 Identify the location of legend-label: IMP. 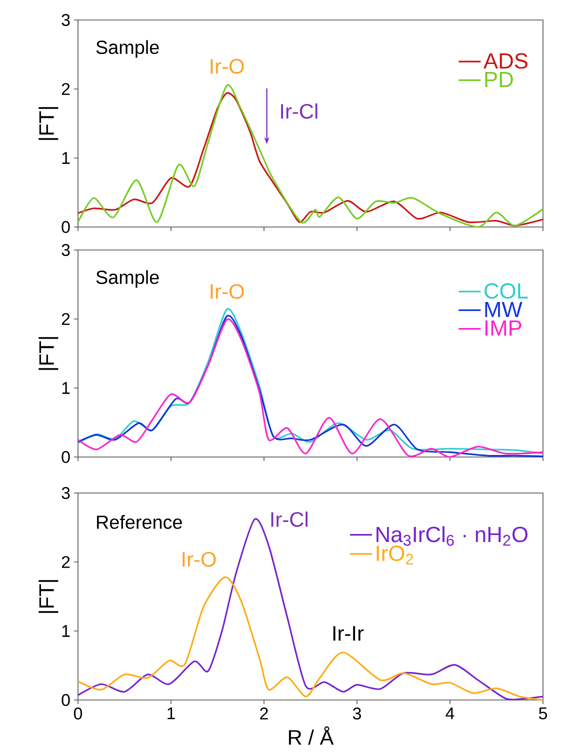
(503, 328).